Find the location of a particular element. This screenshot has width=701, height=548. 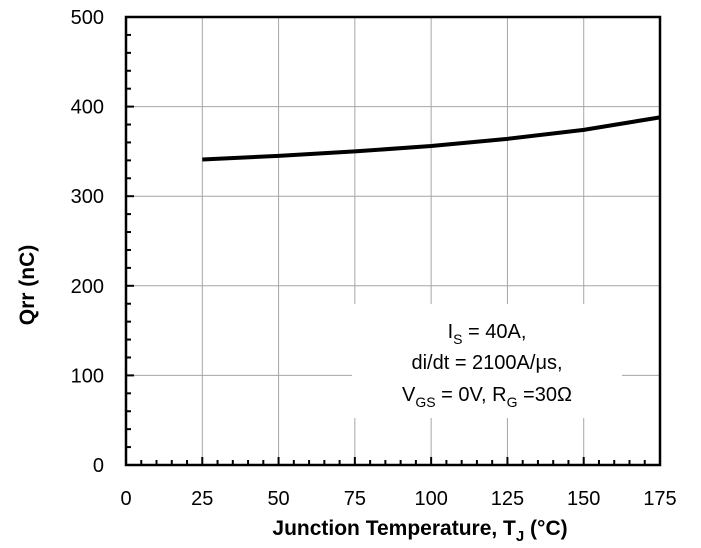

y-tick-label: 200 is located at coordinates (87, 287).